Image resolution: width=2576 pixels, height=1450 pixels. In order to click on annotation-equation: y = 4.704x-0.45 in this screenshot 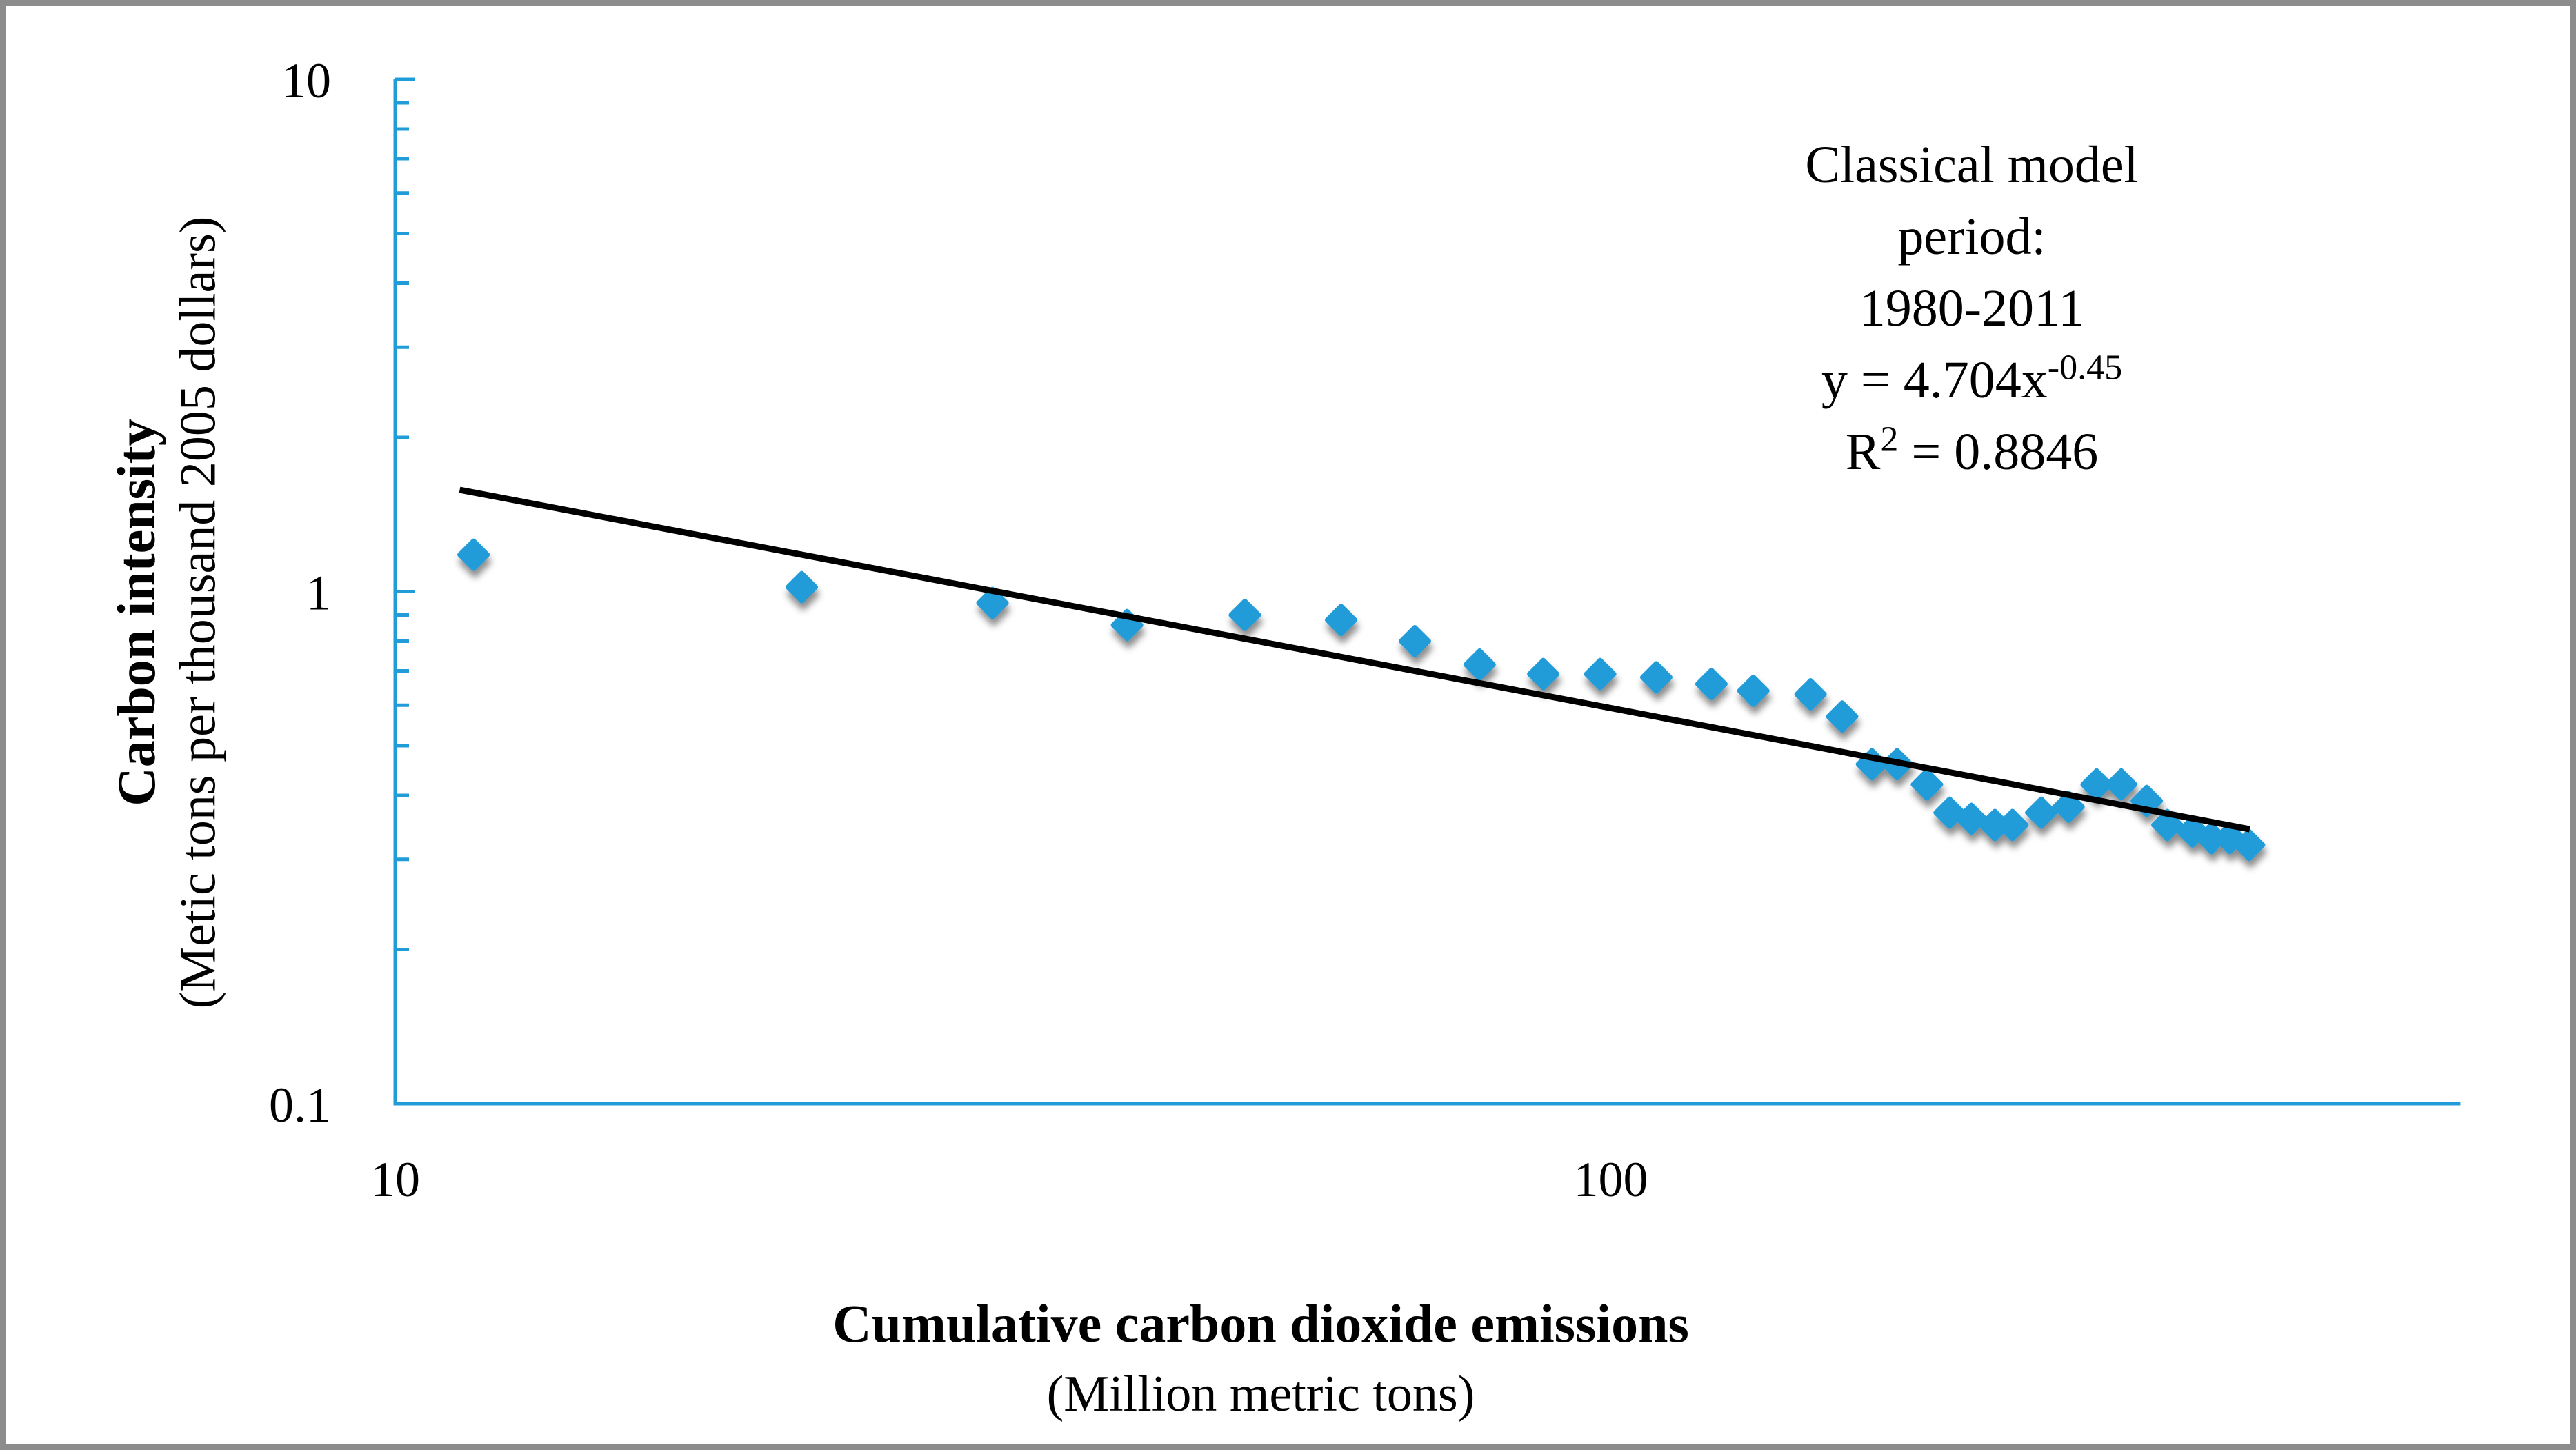, I will do `click(1972, 378)`.